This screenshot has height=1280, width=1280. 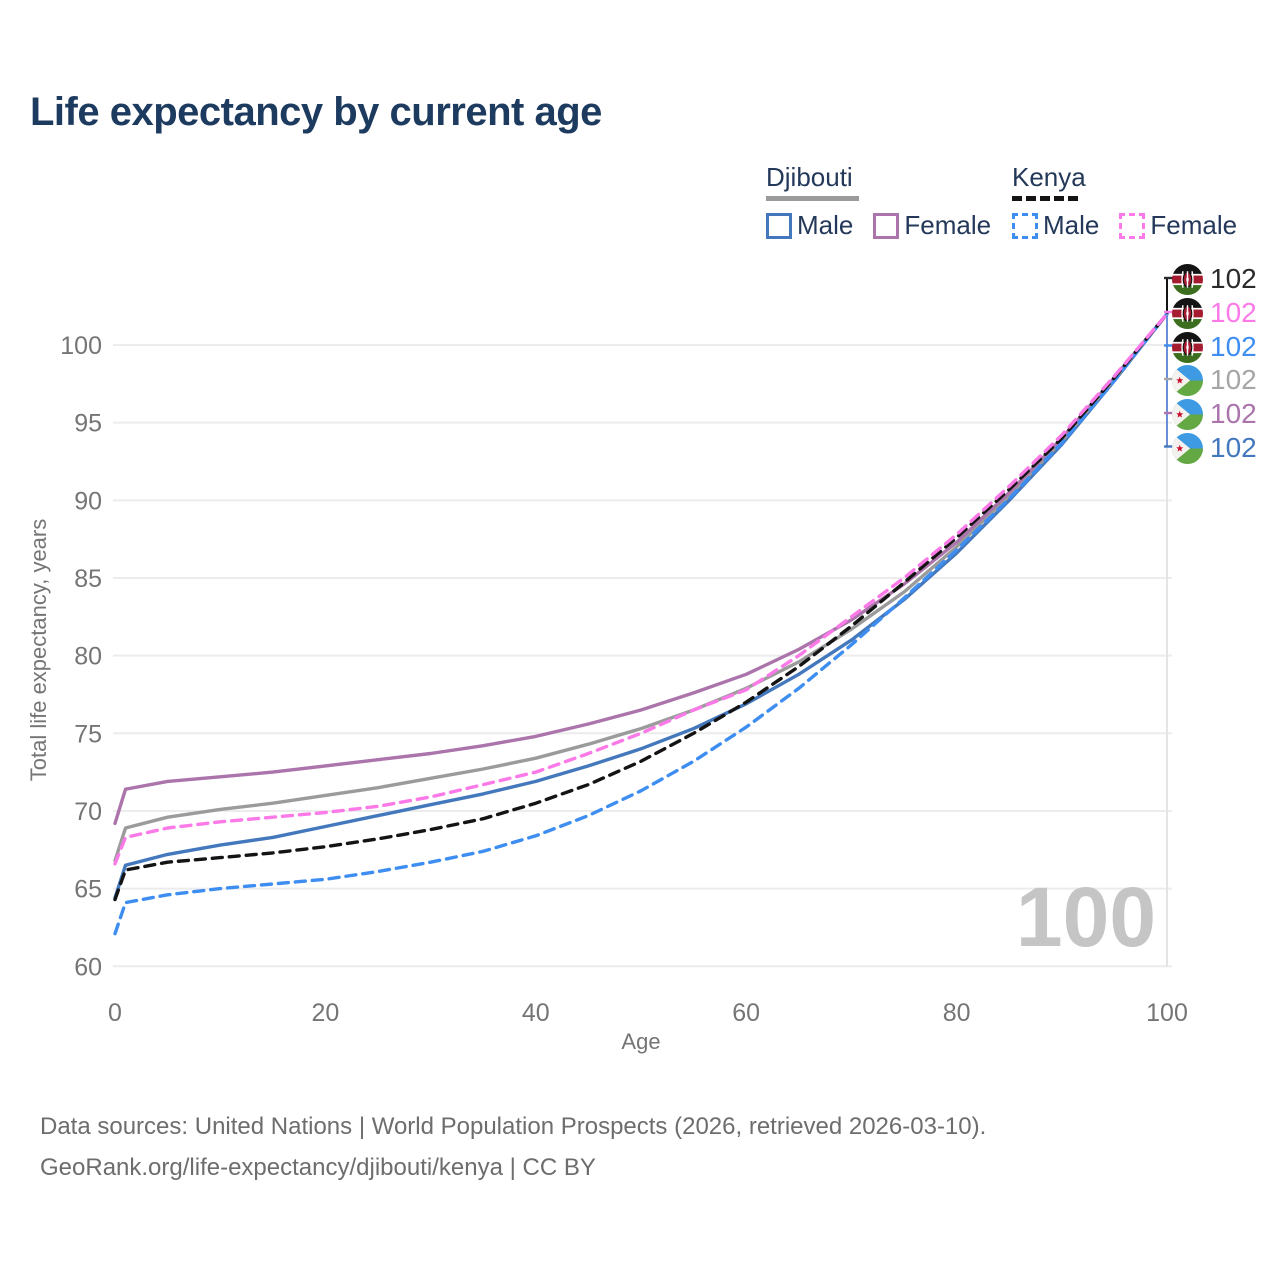 I want to click on y-tick-80: 80, so click(x=88, y=657).